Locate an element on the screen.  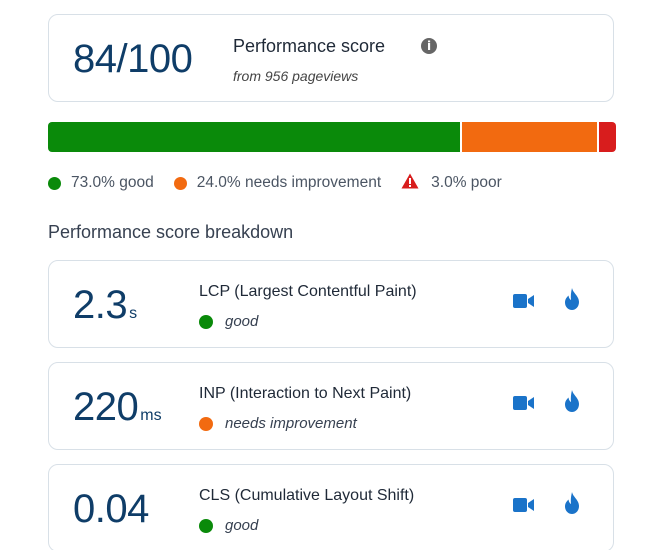
performance-score-value: 84/100 is located at coordinates (133, 59).